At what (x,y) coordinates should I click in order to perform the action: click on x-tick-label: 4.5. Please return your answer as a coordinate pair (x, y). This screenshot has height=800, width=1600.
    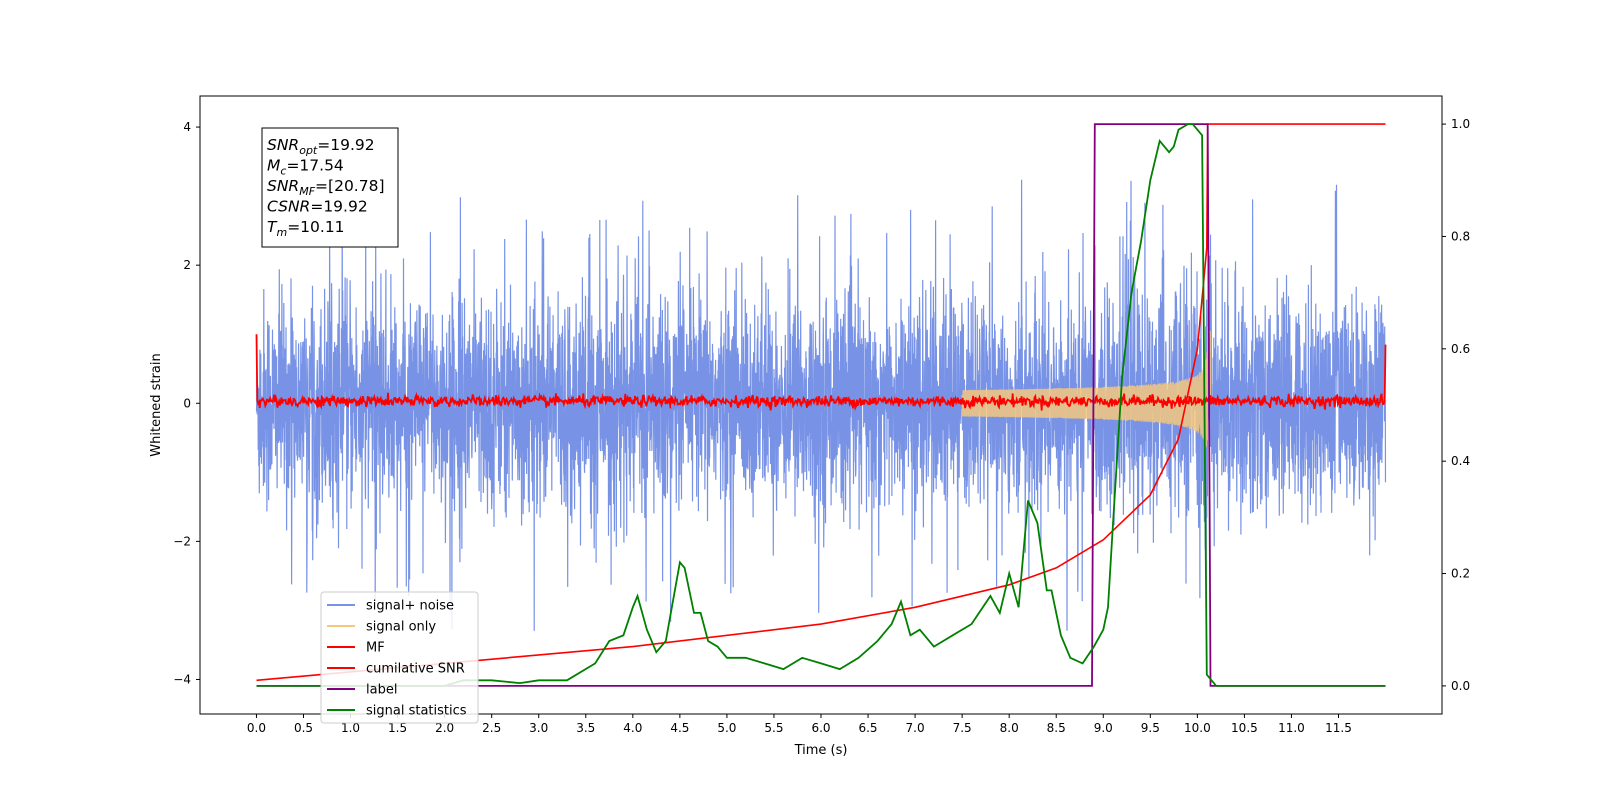
    Looking at the image, I should click on (679, 728).